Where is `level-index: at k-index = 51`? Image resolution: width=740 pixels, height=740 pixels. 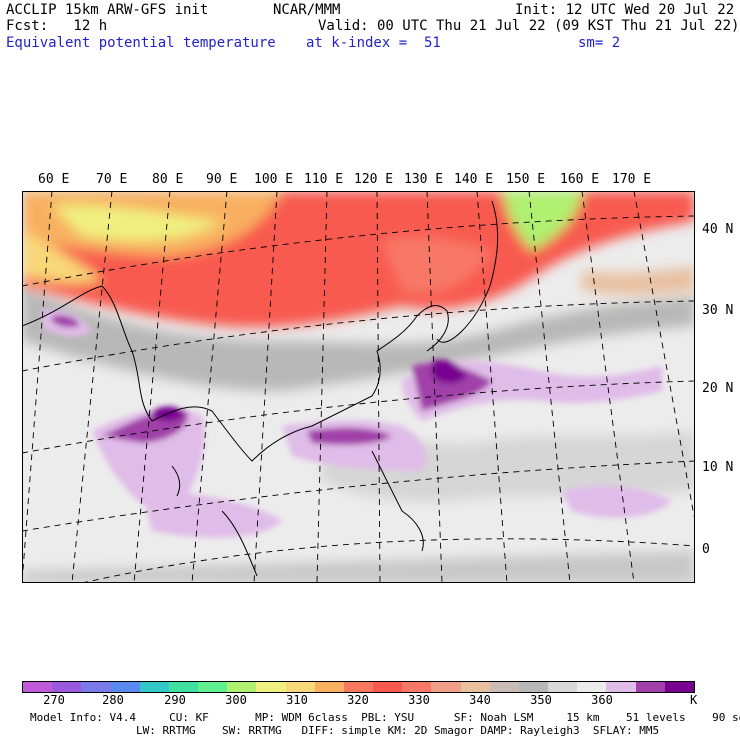 level-index: at k-index = 51 is located at coordinates (373, 43).